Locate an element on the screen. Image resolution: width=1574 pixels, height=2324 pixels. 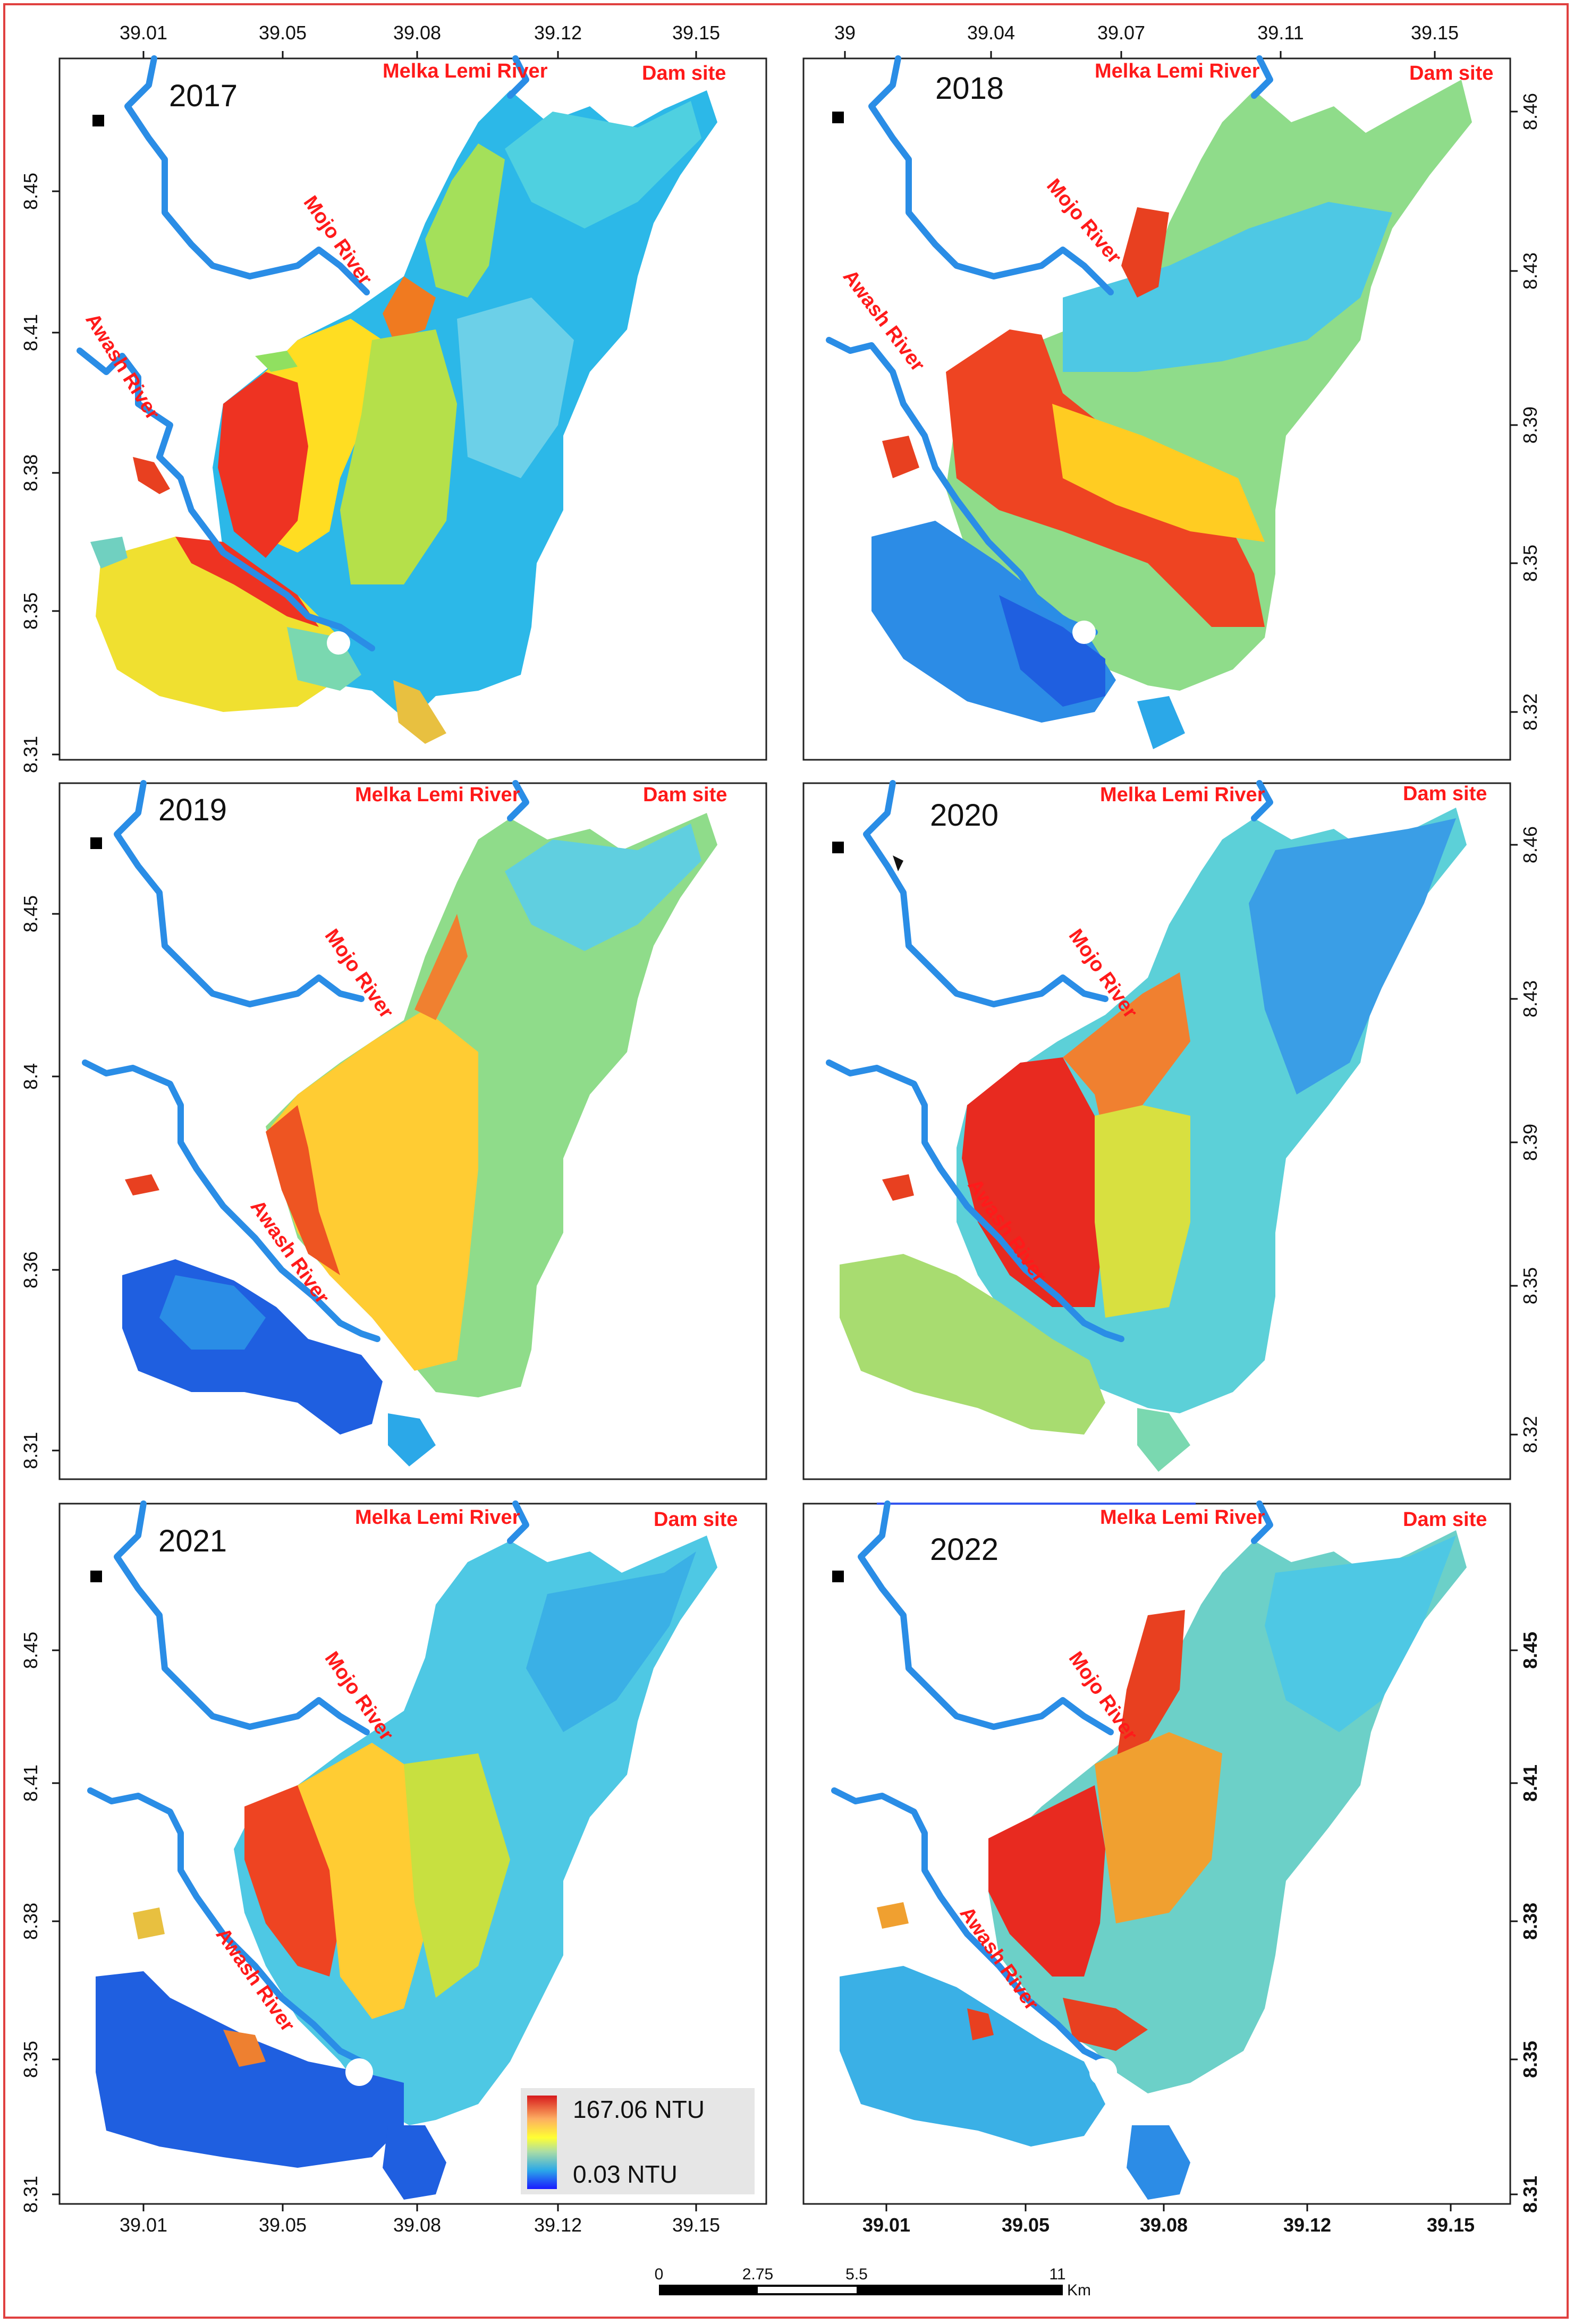
y-ticks-right: 8.45 8.41 8.38 8.35 8.31 is located at coordinates (1526, 1923).